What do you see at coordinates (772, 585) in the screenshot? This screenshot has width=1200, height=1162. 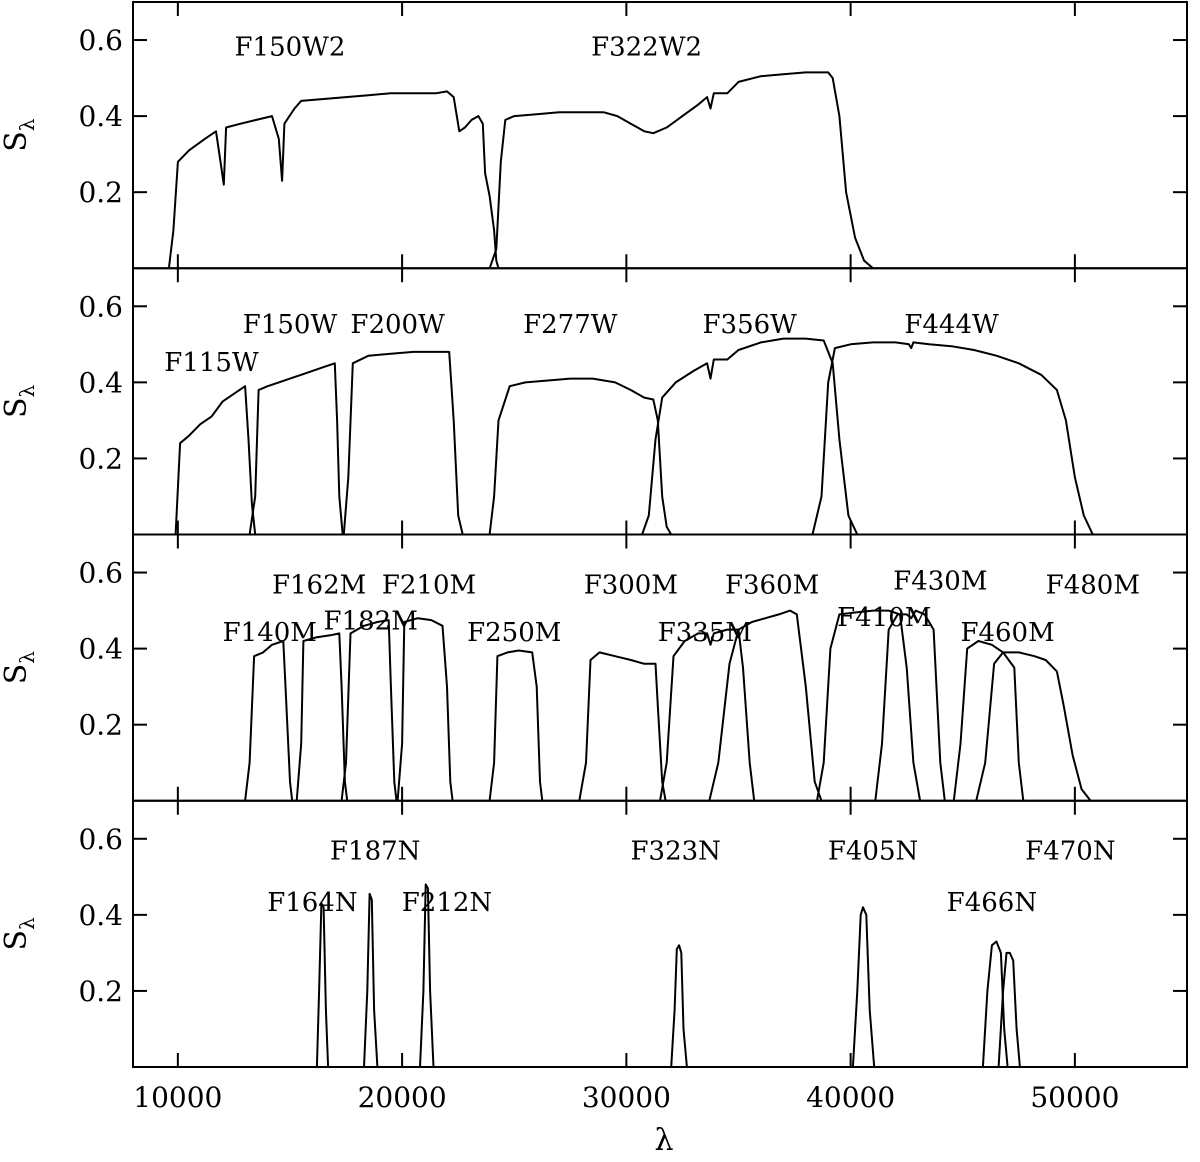 I see `filter-label-f360m: F360M` at bounding box center [772, 585].